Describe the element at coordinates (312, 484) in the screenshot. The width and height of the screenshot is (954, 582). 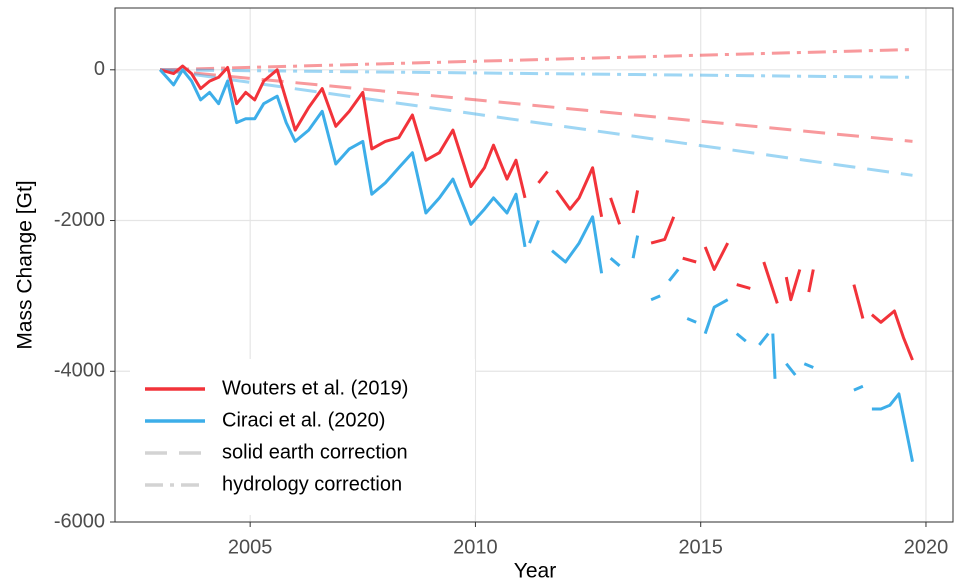
I see `legend-label: hydrology correction` at that location.